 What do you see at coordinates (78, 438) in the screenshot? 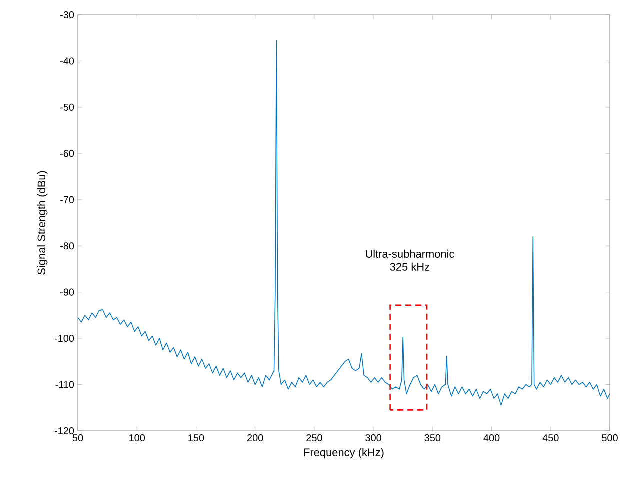
I see `x-tick-label: 50` at bounding box center [78, 438].